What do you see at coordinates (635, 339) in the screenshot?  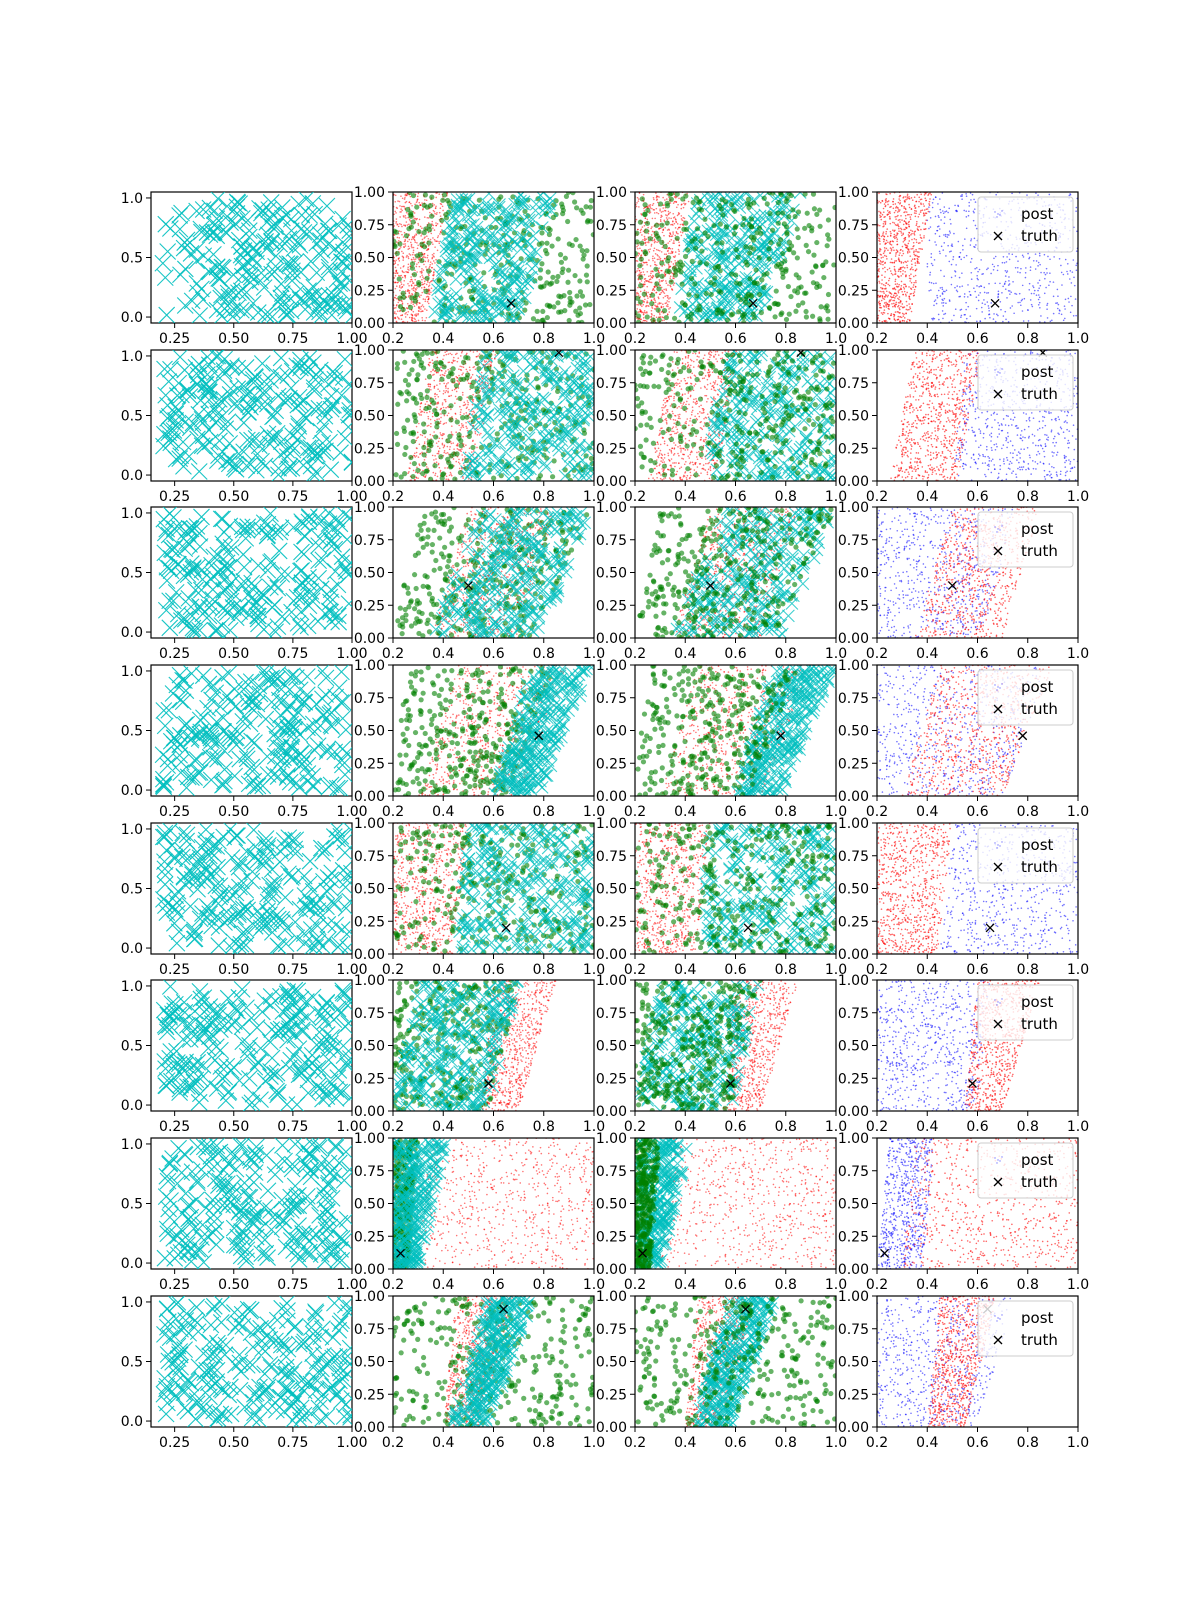 I see `x-tick-label: 0.2` at bounding box center [635, 339].